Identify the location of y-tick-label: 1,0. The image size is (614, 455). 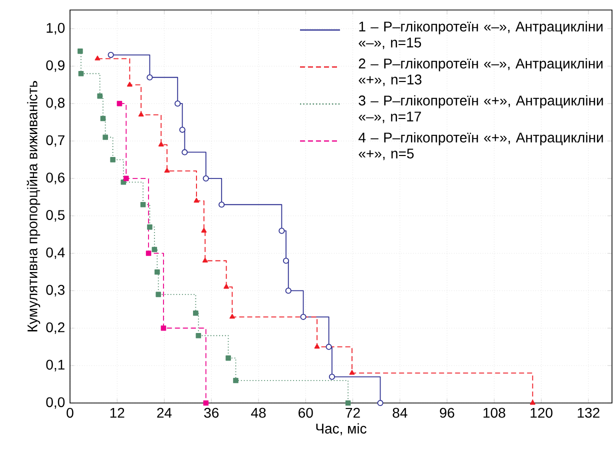
(55, 28).